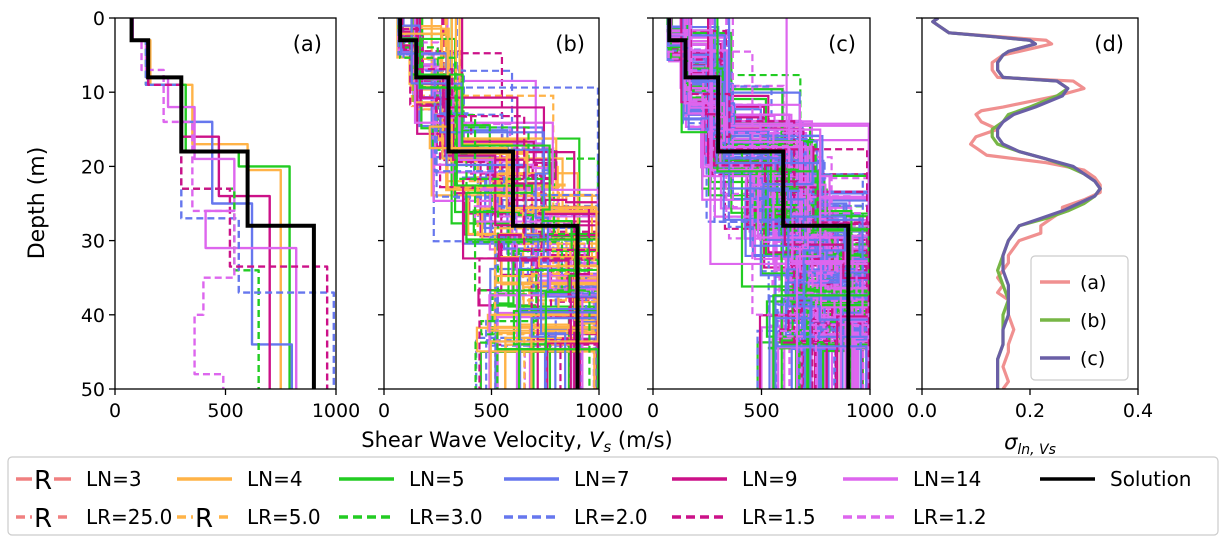 The width and height of the screenshot is (1225, 539). What do you see at coordinates (446, 517) in the screenshot?
I see `legend-label: LR=3.0` at bounding box center [446, 517].